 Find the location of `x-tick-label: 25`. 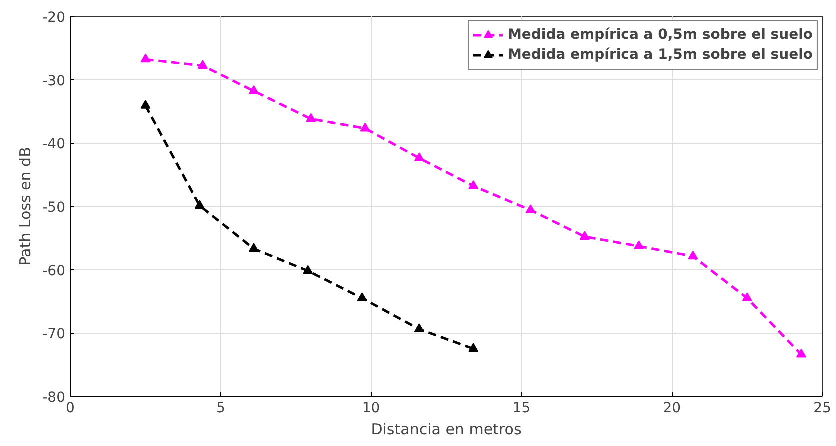

x-tick-label: 25 is located at coordinates (823, 408).